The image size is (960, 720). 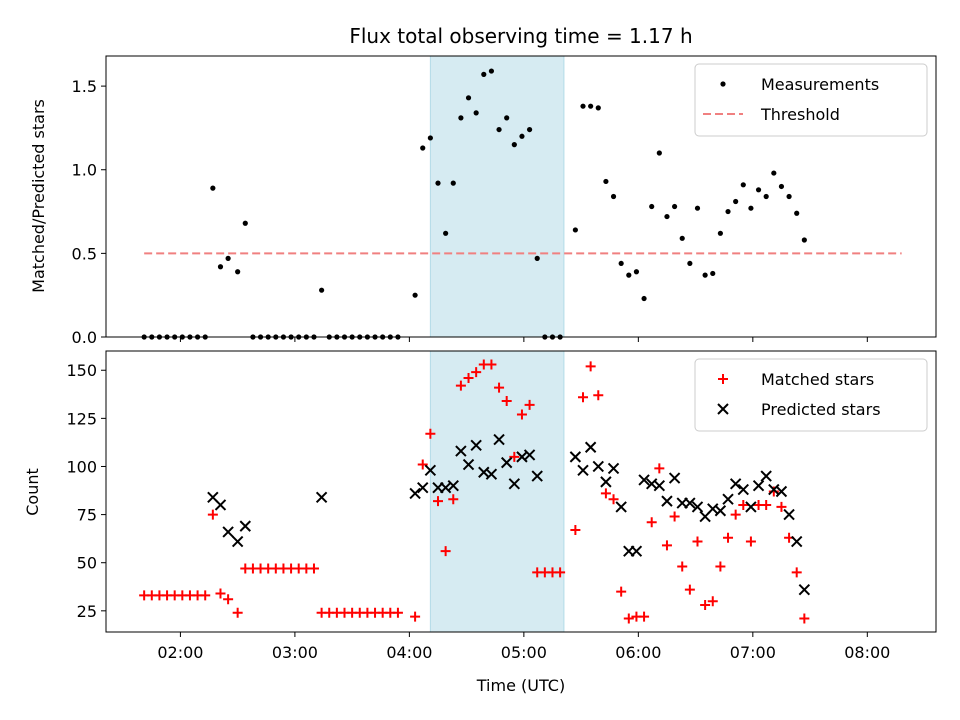 I want to click on bottom-legend-box, so click(x=811, y=395).